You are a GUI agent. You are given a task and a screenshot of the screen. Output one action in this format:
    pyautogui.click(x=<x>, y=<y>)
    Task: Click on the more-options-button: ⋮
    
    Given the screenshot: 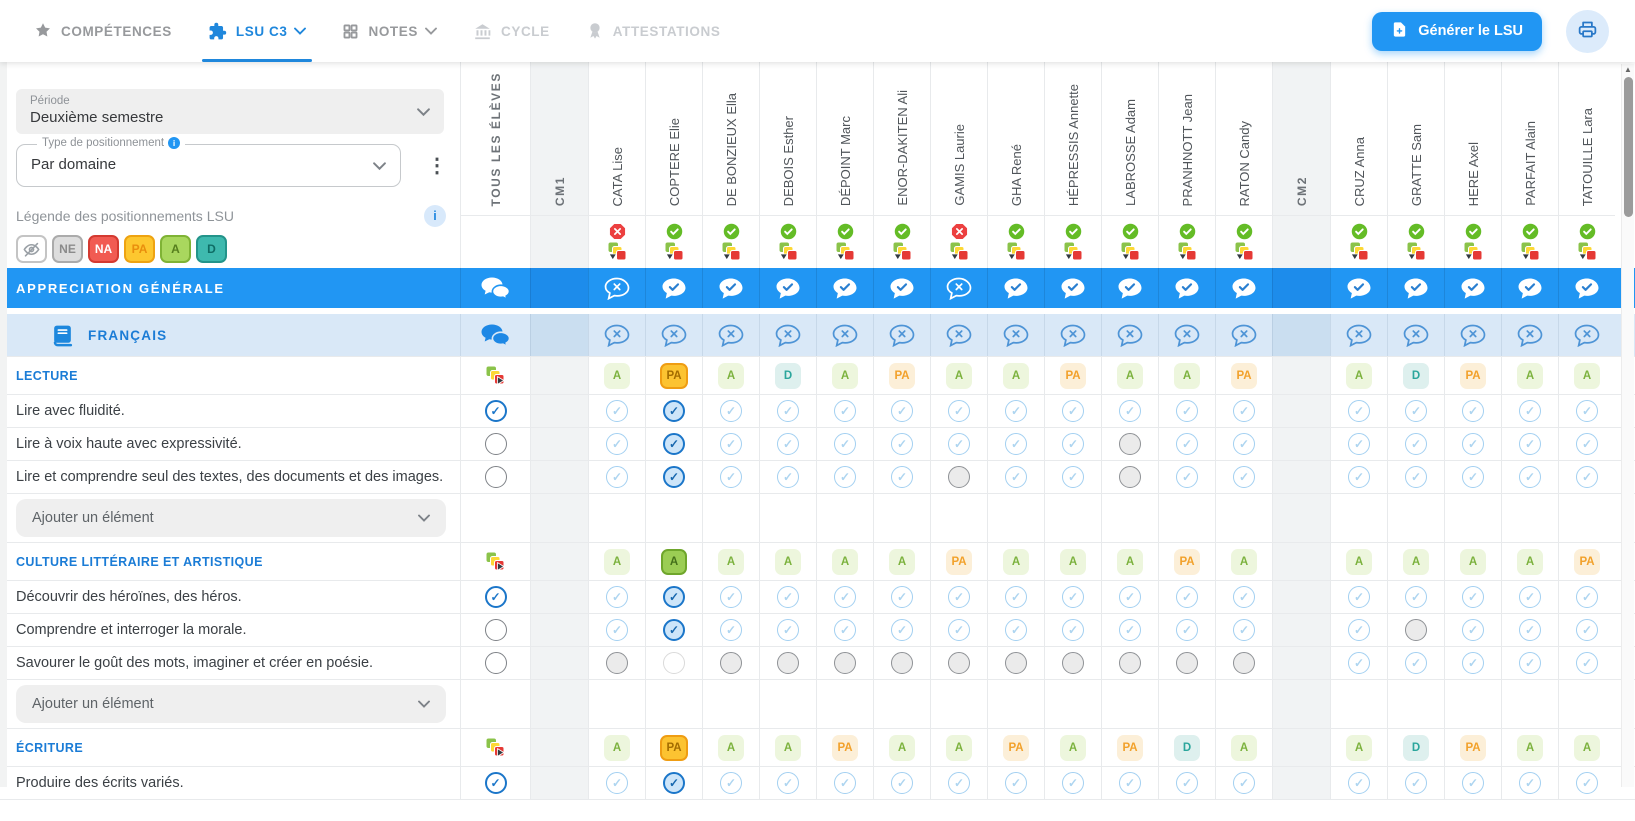 What is the action you would take?
    pyautogui.click(x=437, y=165)
    